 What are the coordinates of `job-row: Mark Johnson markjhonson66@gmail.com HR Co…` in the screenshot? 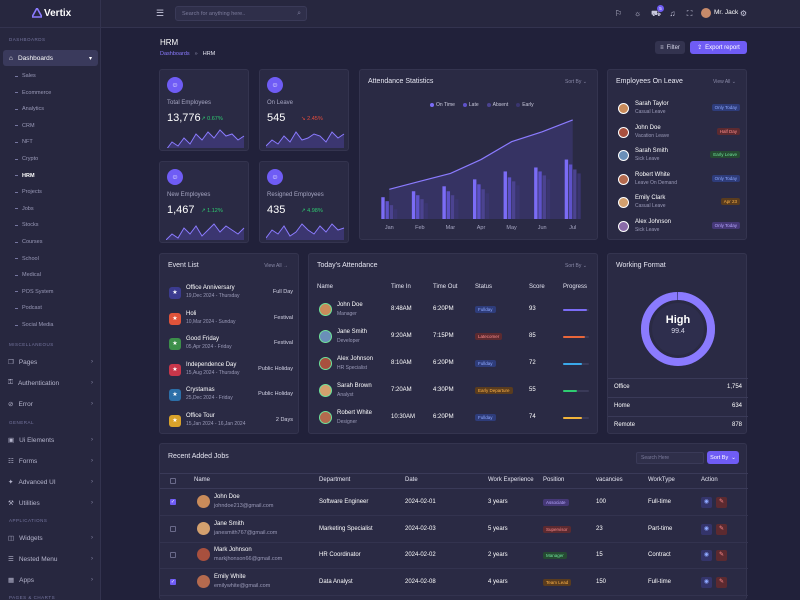 It's located at (454, 556).